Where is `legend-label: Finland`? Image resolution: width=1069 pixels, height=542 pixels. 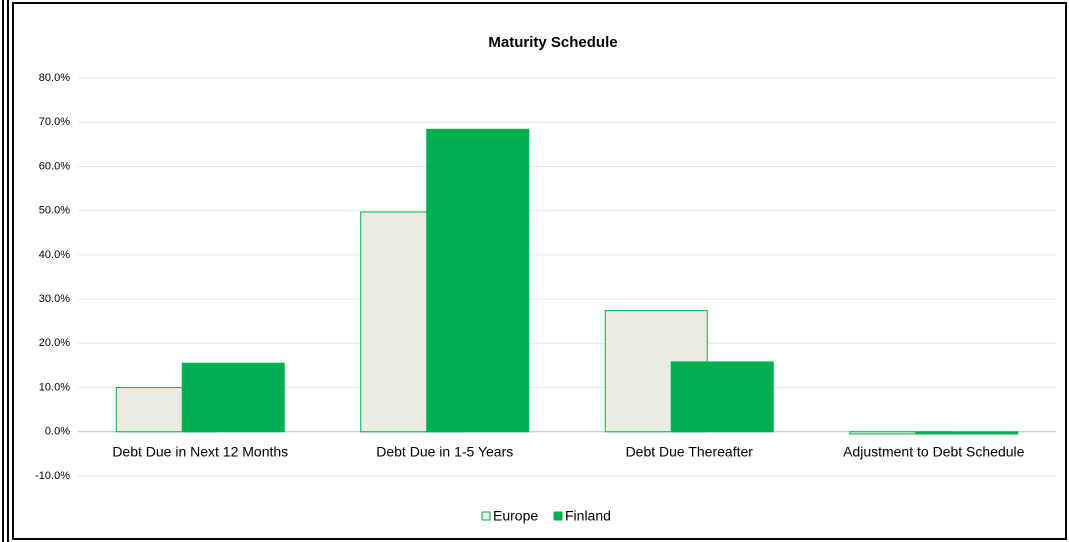 legend-label: Finland is located at coordinates (588, 516).